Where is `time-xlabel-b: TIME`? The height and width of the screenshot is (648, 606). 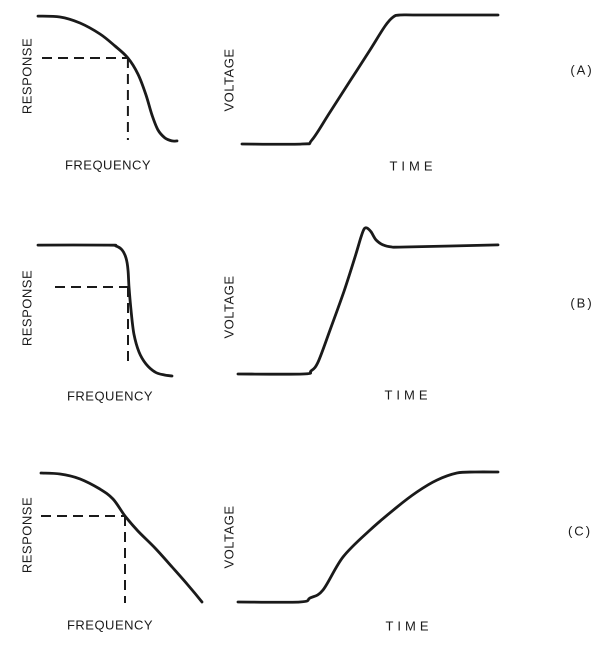 time-xlabel-b: TIME is located at coordinates (408, 395).